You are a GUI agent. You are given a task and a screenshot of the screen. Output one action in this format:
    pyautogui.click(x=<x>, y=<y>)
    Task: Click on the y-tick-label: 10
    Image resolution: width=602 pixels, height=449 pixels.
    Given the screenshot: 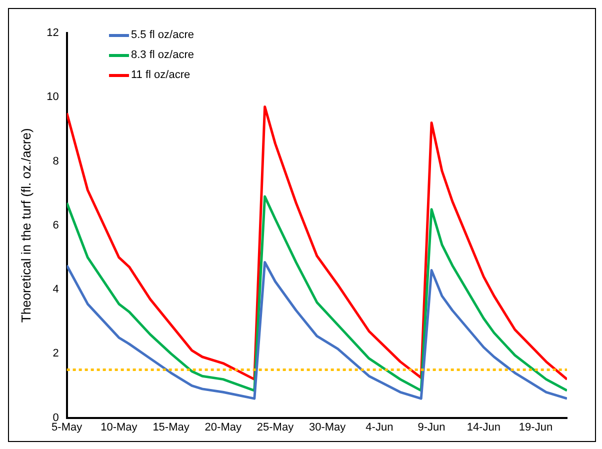 What is the action you would take?
    pyautogui.click(x=52, y=97)
    